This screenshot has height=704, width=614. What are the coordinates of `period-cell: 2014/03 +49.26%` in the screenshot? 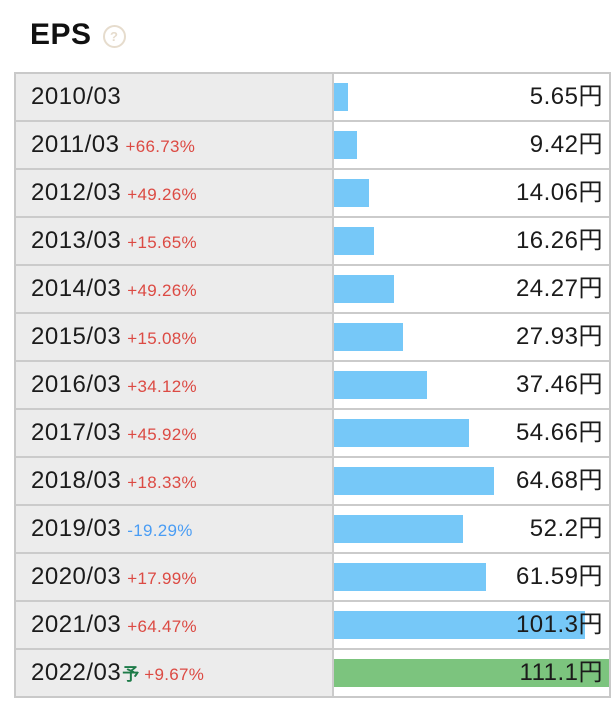 It's located at (175, 289).